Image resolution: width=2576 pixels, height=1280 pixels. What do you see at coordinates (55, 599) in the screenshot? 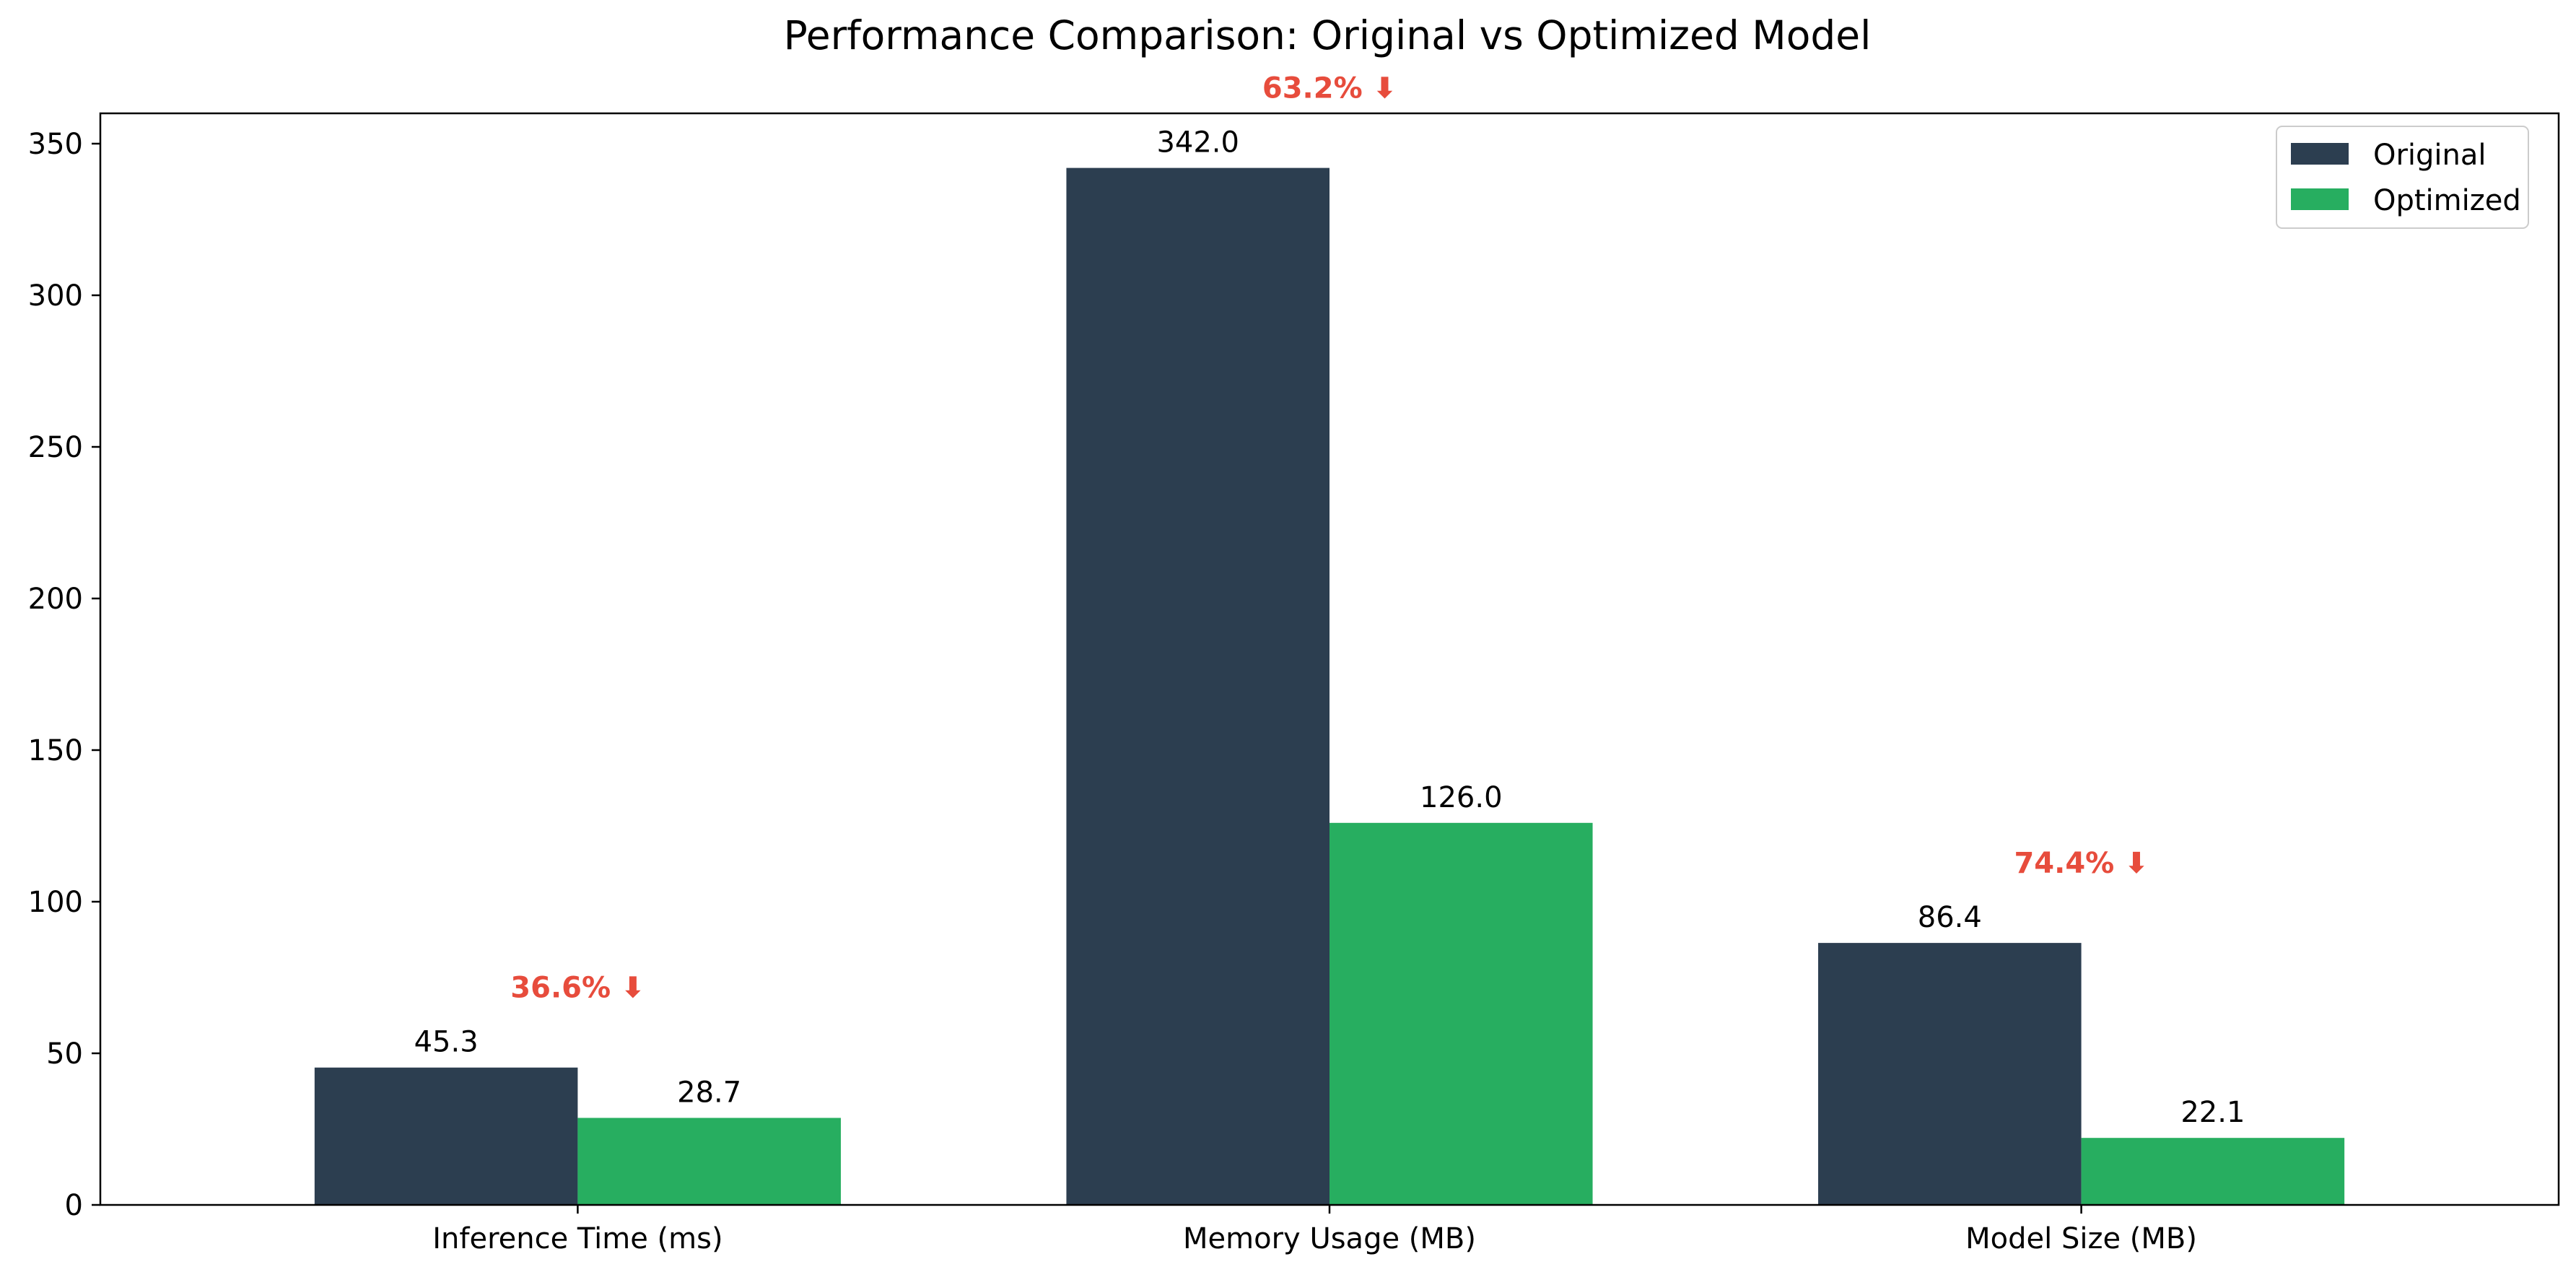
I see `y-tick-label-200: 200` at bounding box center [55, 599].